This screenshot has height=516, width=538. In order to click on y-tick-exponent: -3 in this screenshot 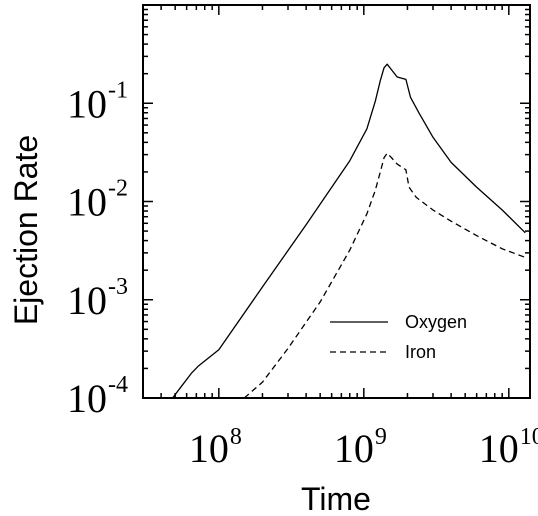, I will do `click(118, 287)`.